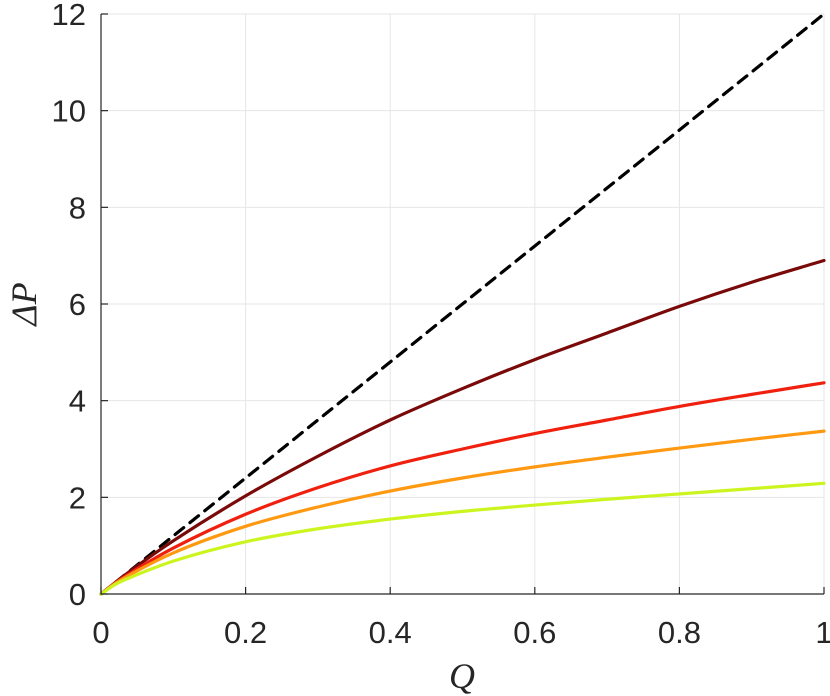  What do you see at coordinates (77, 594) in the screenshot?
I see `y-tick-label: 0` at bounding box center [77, 594].